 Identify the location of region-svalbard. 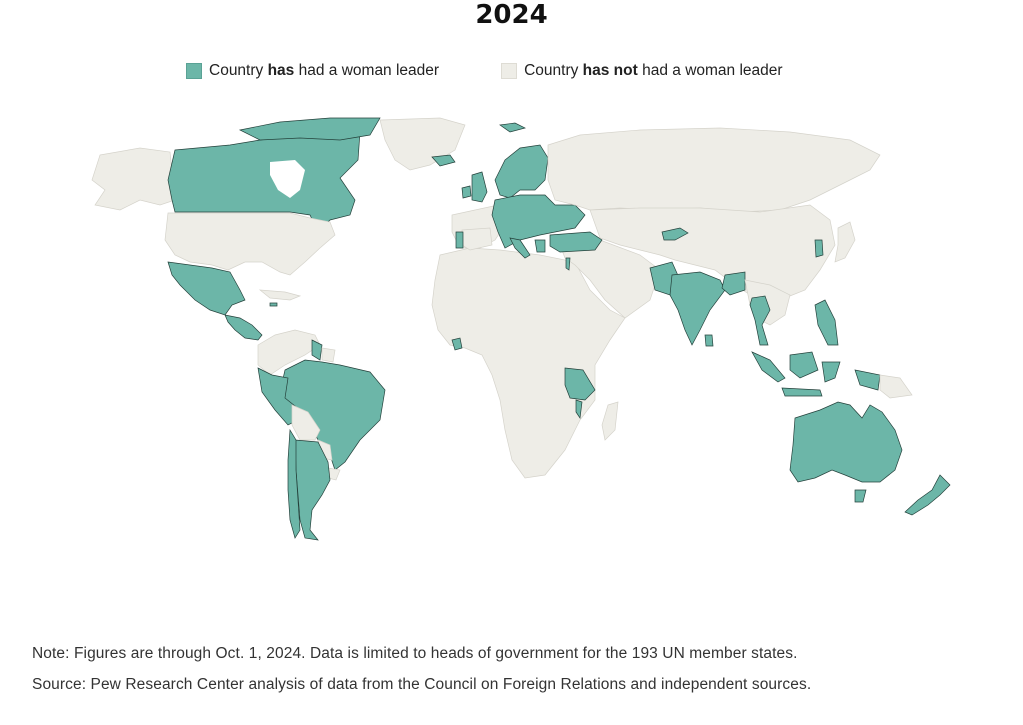
(512, 127).